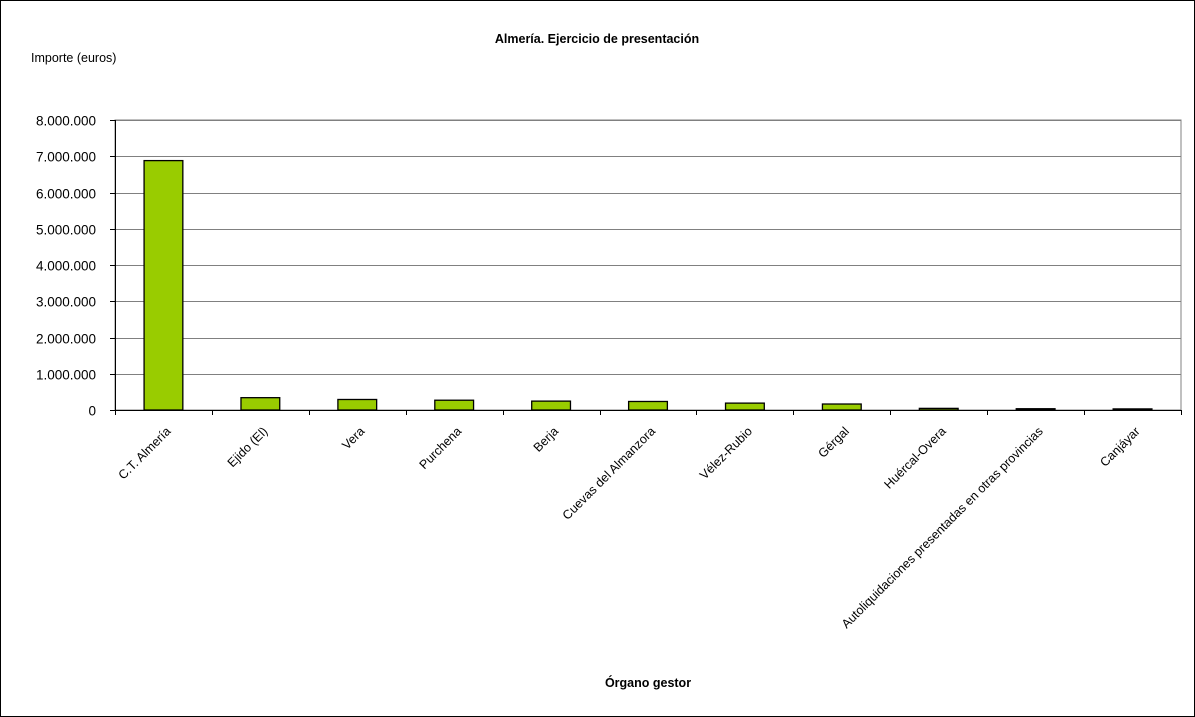  I want to click on y-tick-label: 5.000.000, so click(66, 230).